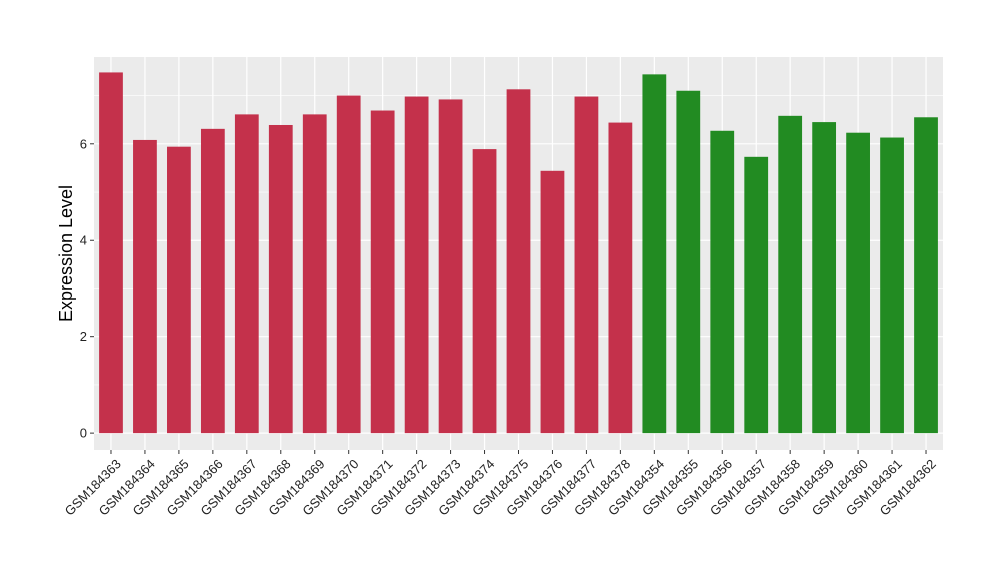  What do you see at coordinates (858, 283) in the screenshot?
I see `bar-GSM184360` at bounding box center [858, 283].